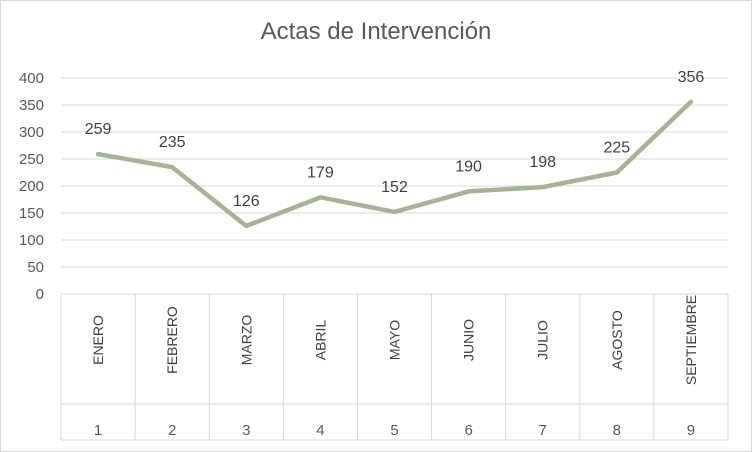  What do you see at coordinates (543, 430) in the screenshot?
I see `x-group-label: 7` at bounding box center [543, 430].